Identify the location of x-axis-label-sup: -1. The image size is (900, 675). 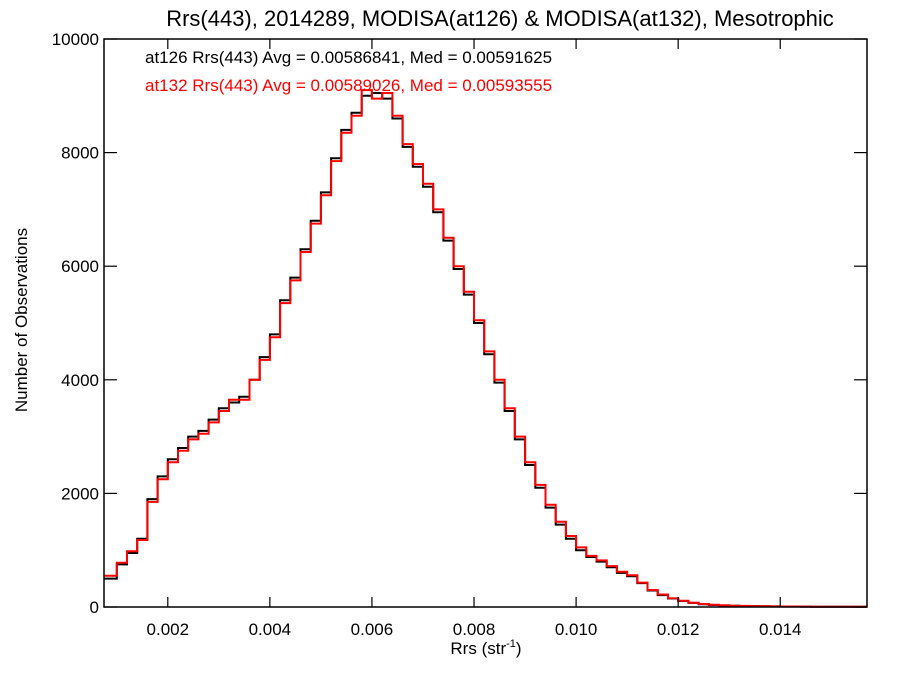
(511, 644).